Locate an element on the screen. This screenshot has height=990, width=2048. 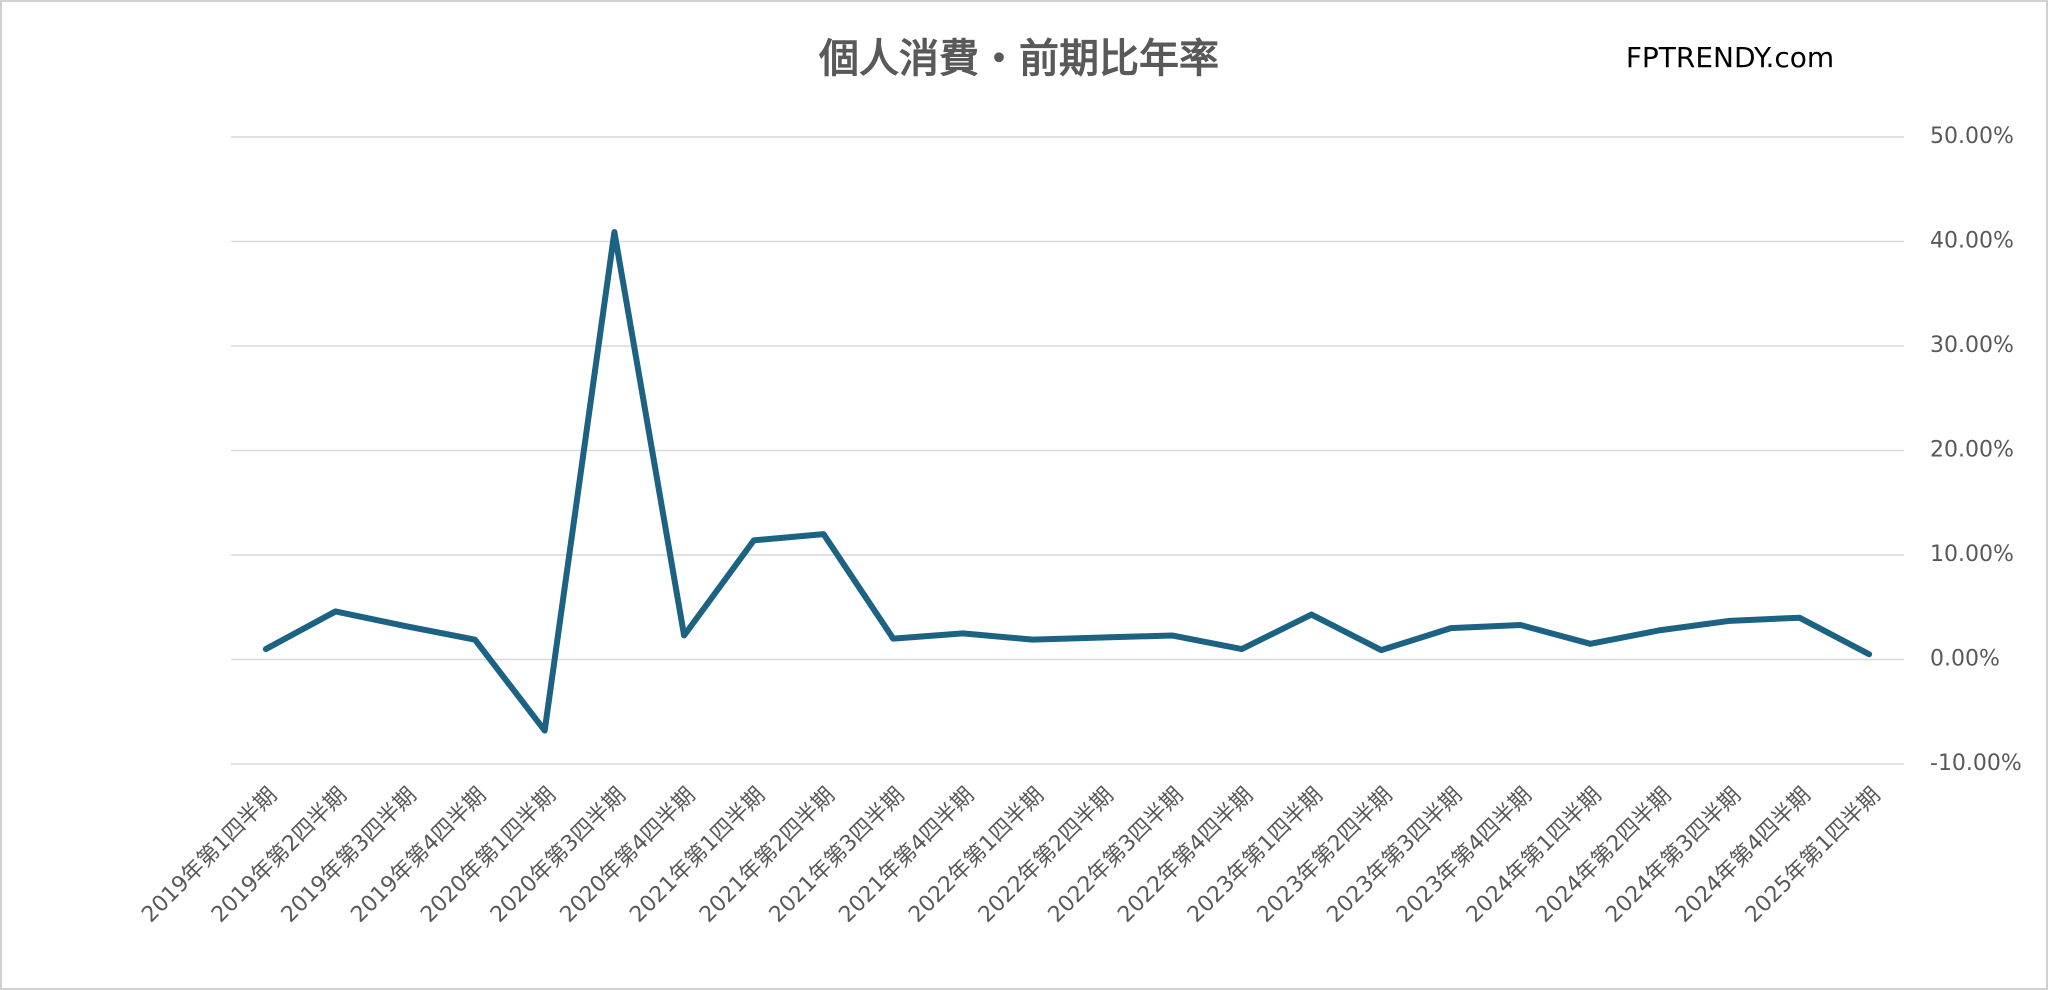
y-tick-label: 0.00% is located at coordinates (1965, 659).